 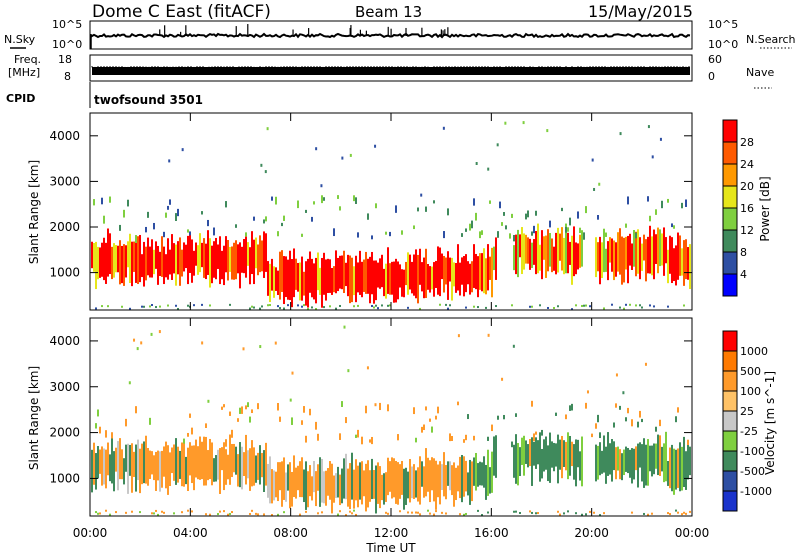 What do you see at coordinates (754, 351) in the screenshot?
I see `velocity-colorbar-tick-label: 1000` at bounding box center [754, 351].